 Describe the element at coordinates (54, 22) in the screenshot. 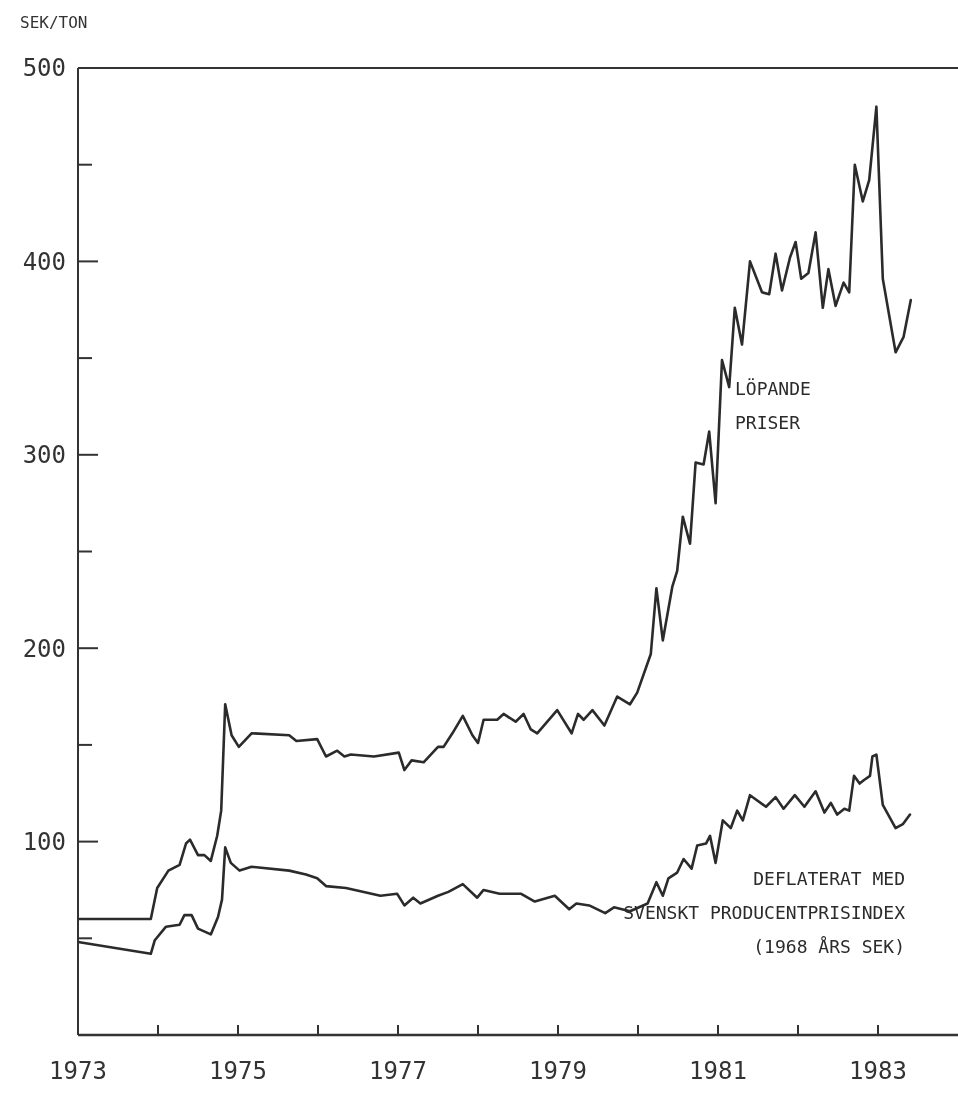

I see `y-axis-title: SEK/TON` at that location.